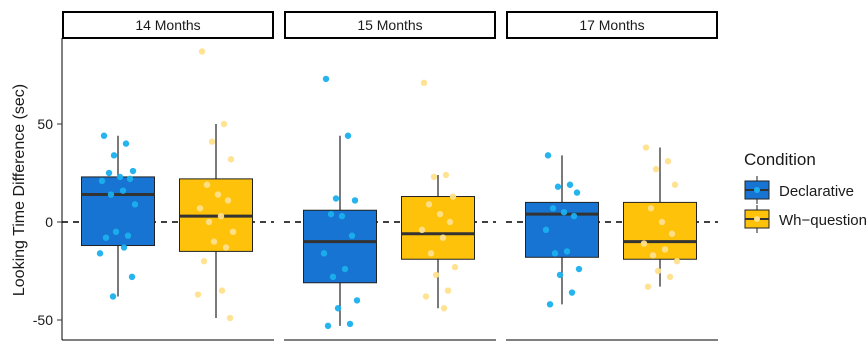 The width and height of the screenshot is (866, 341). Describe the element at coordinates (780, 159) in the screenshot. I see `legend-title: Condition` at that location.